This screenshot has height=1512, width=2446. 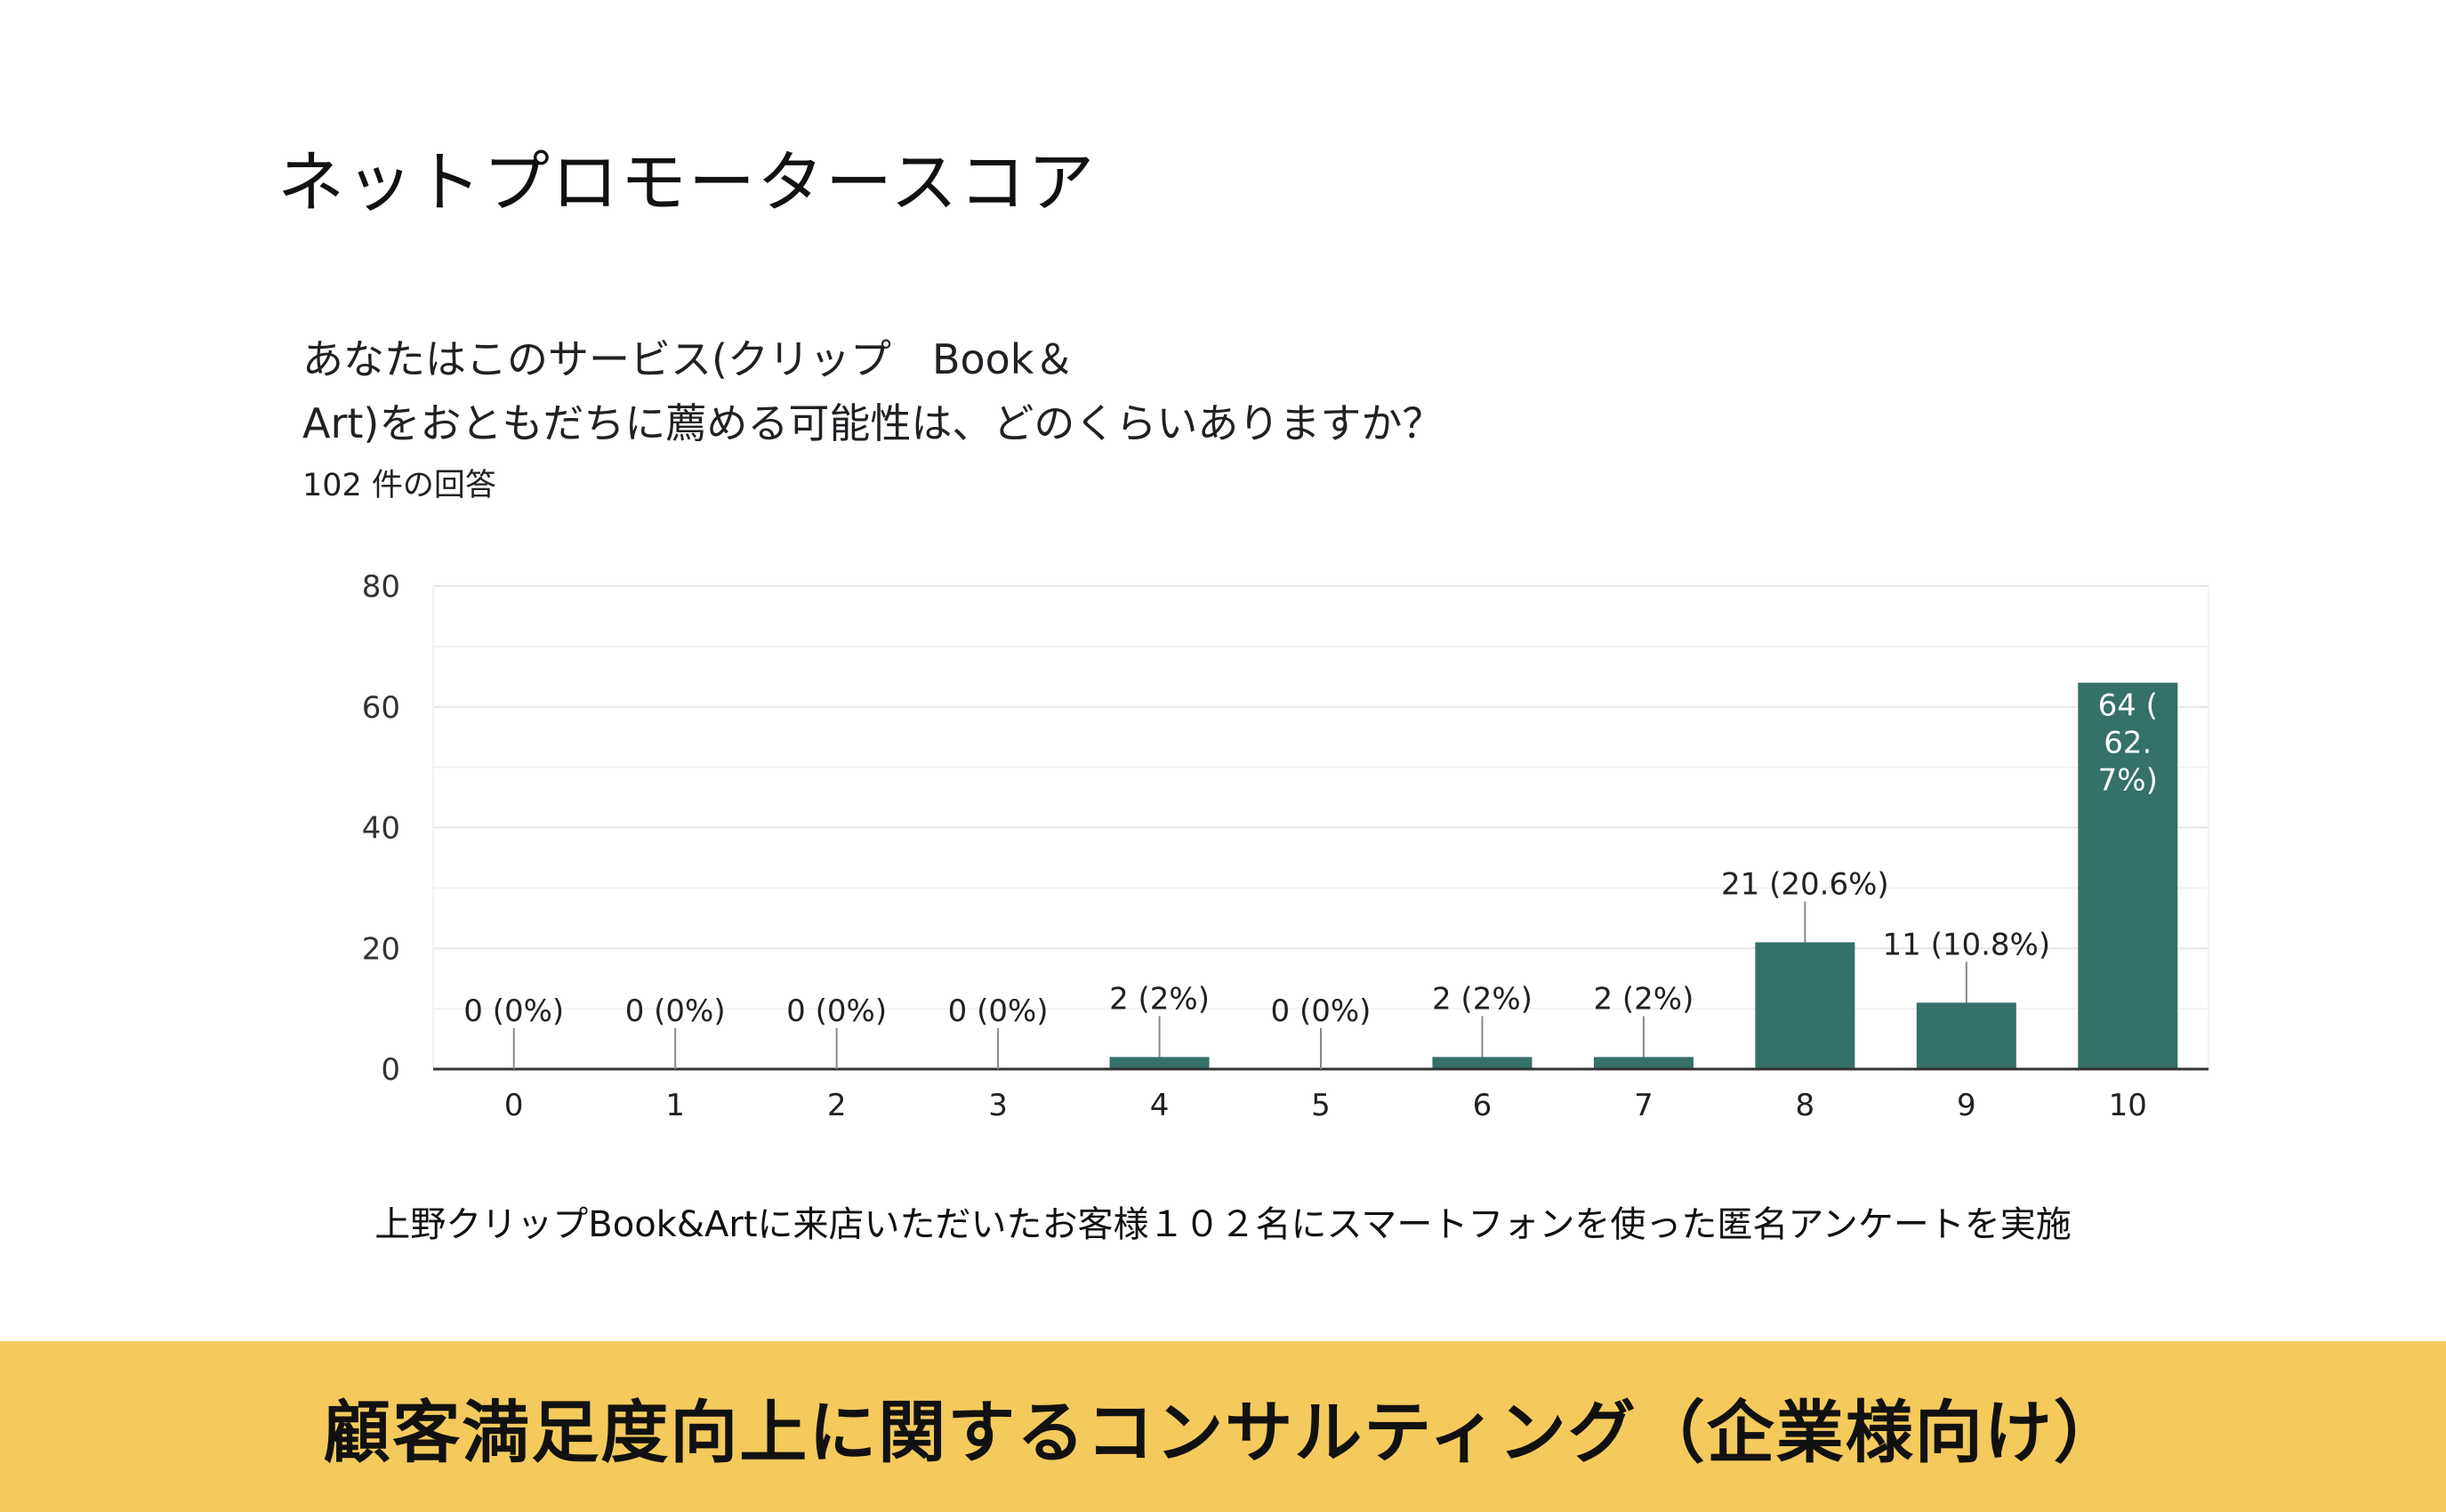 What do you see at coordinates (1239, 985) in the screenshot?
I see `label-leaders` at bounding box center [1239, 985].